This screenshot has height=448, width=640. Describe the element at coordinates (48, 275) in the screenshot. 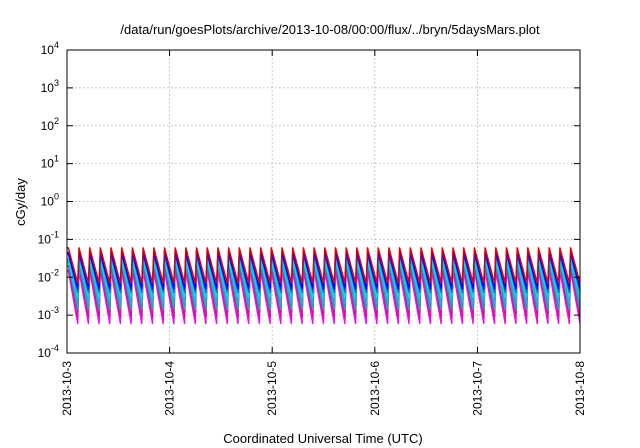

I see `y-tick-label: 10⁻²` at that location.